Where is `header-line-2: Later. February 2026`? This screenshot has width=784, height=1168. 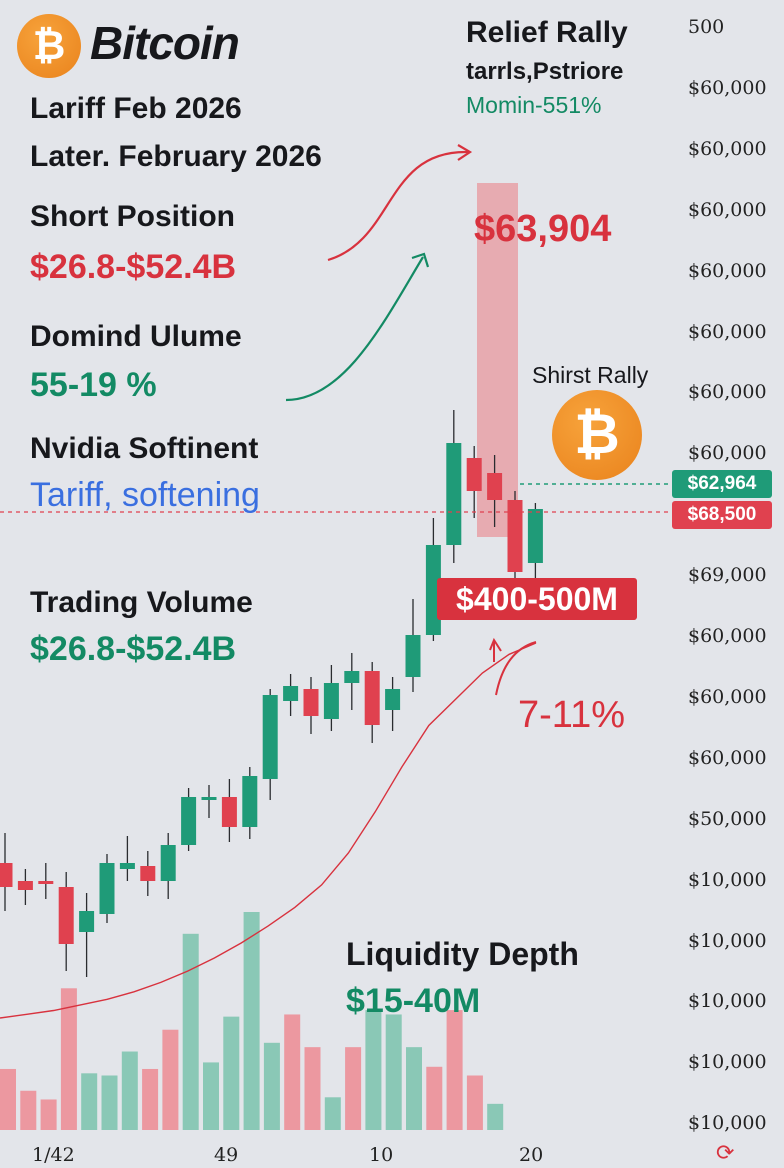 header-line-2: Later. February 2026 is located at coordinates (176, 156).